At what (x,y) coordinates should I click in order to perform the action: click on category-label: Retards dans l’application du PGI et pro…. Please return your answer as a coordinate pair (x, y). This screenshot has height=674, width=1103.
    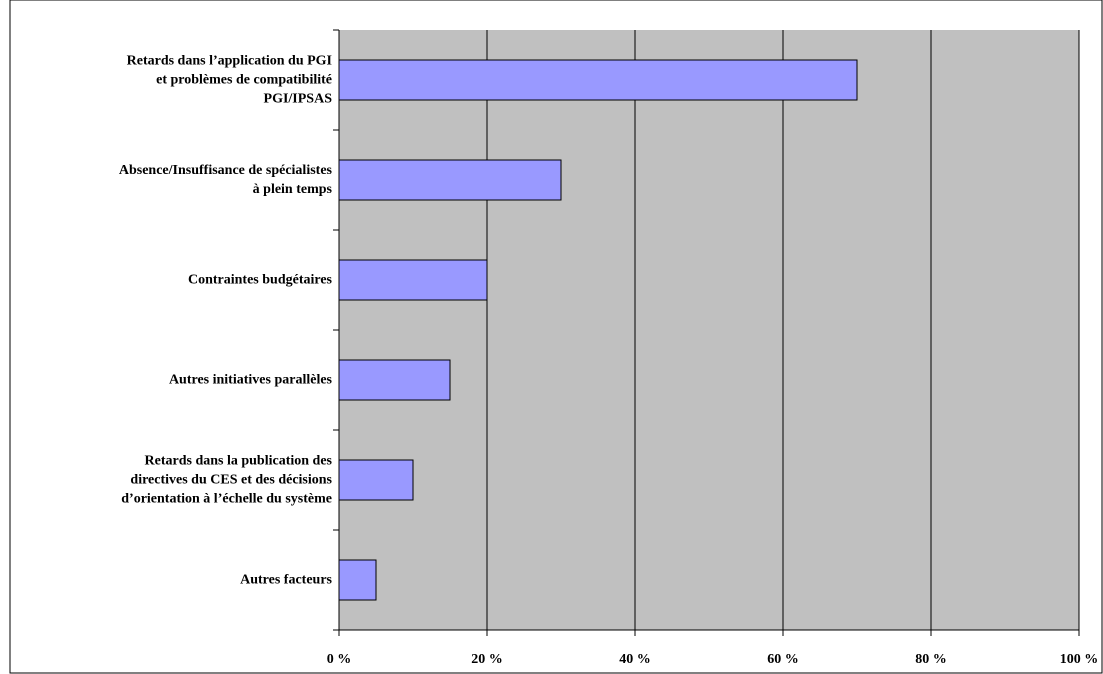
    Looking at the image, I should click on (229, 80).